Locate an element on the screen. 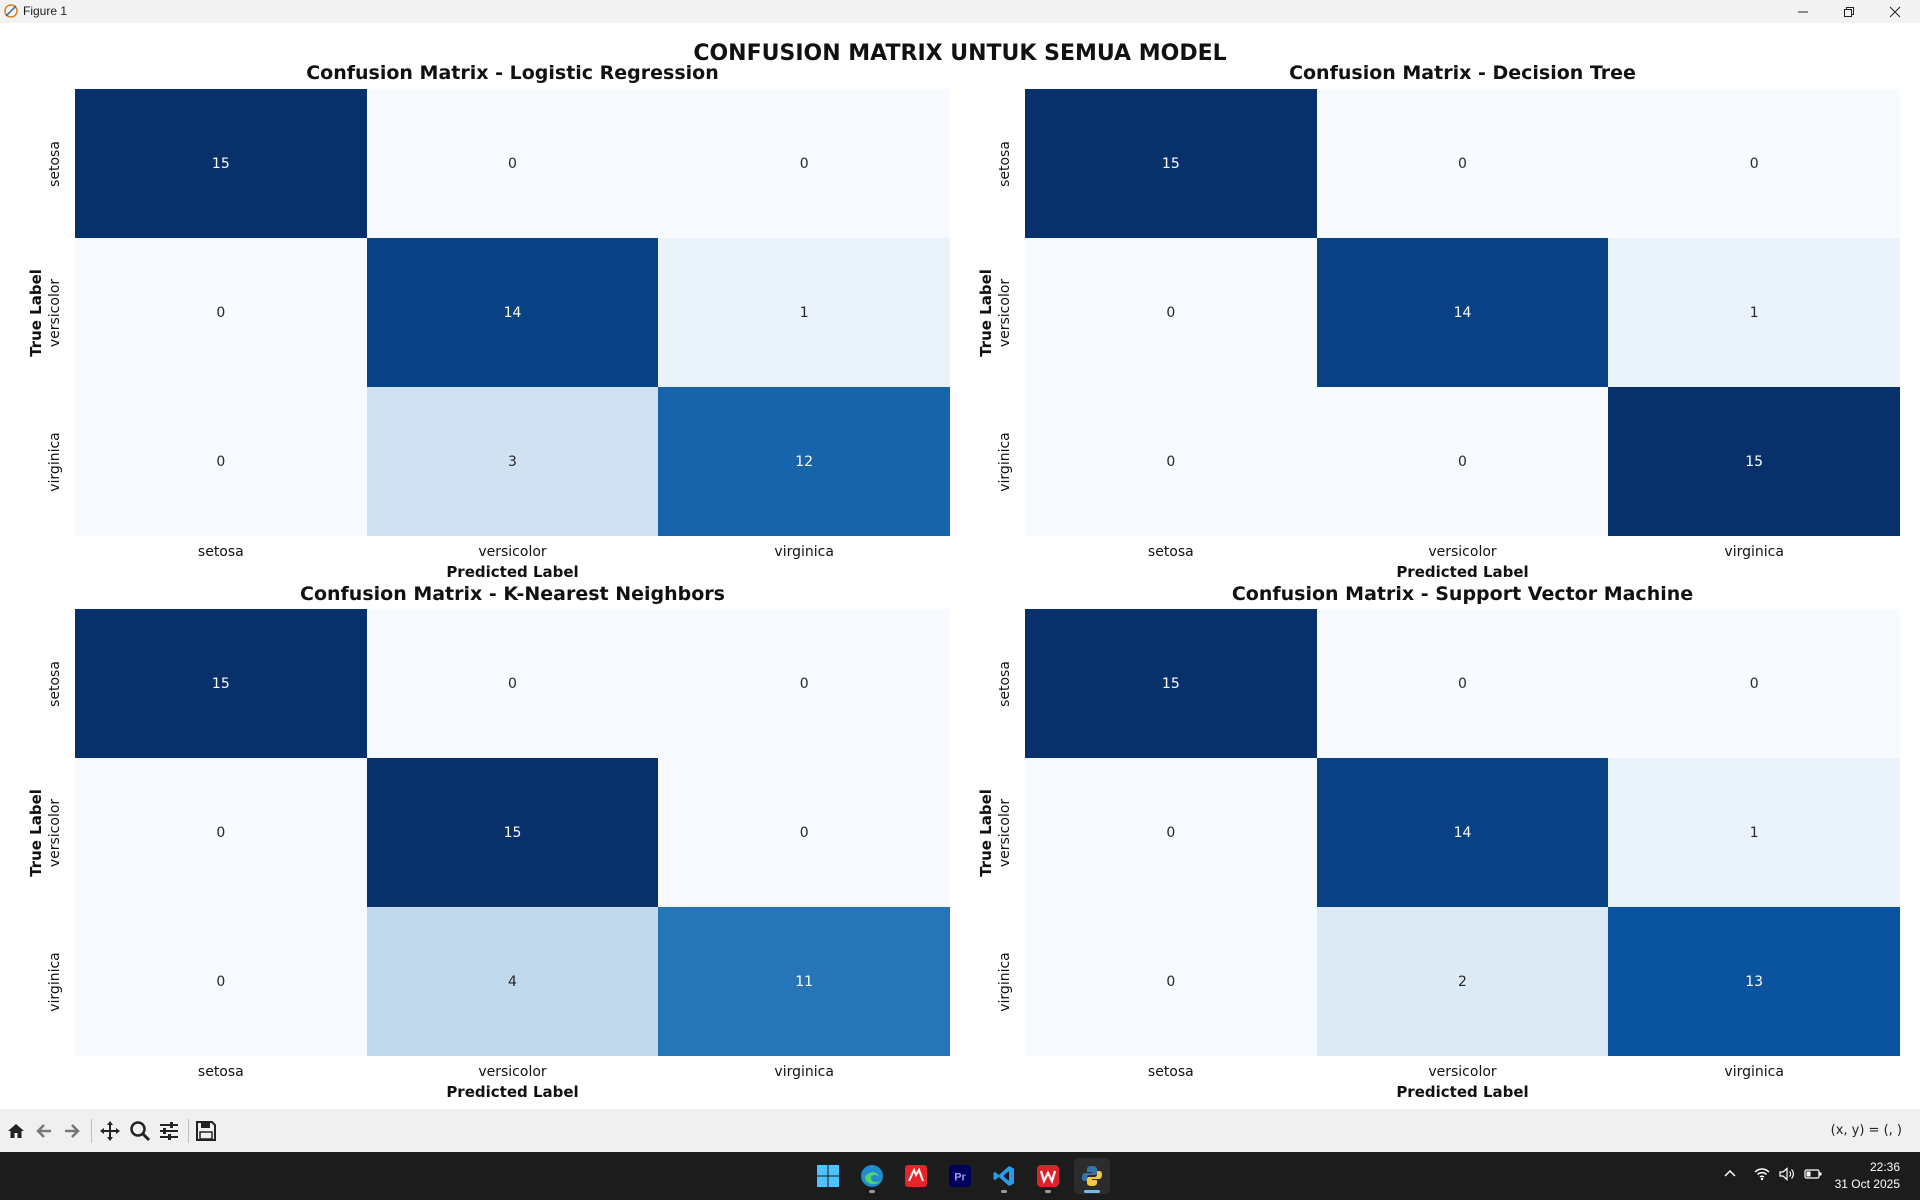  wifi-status is located at coordinates (1762, 1175).